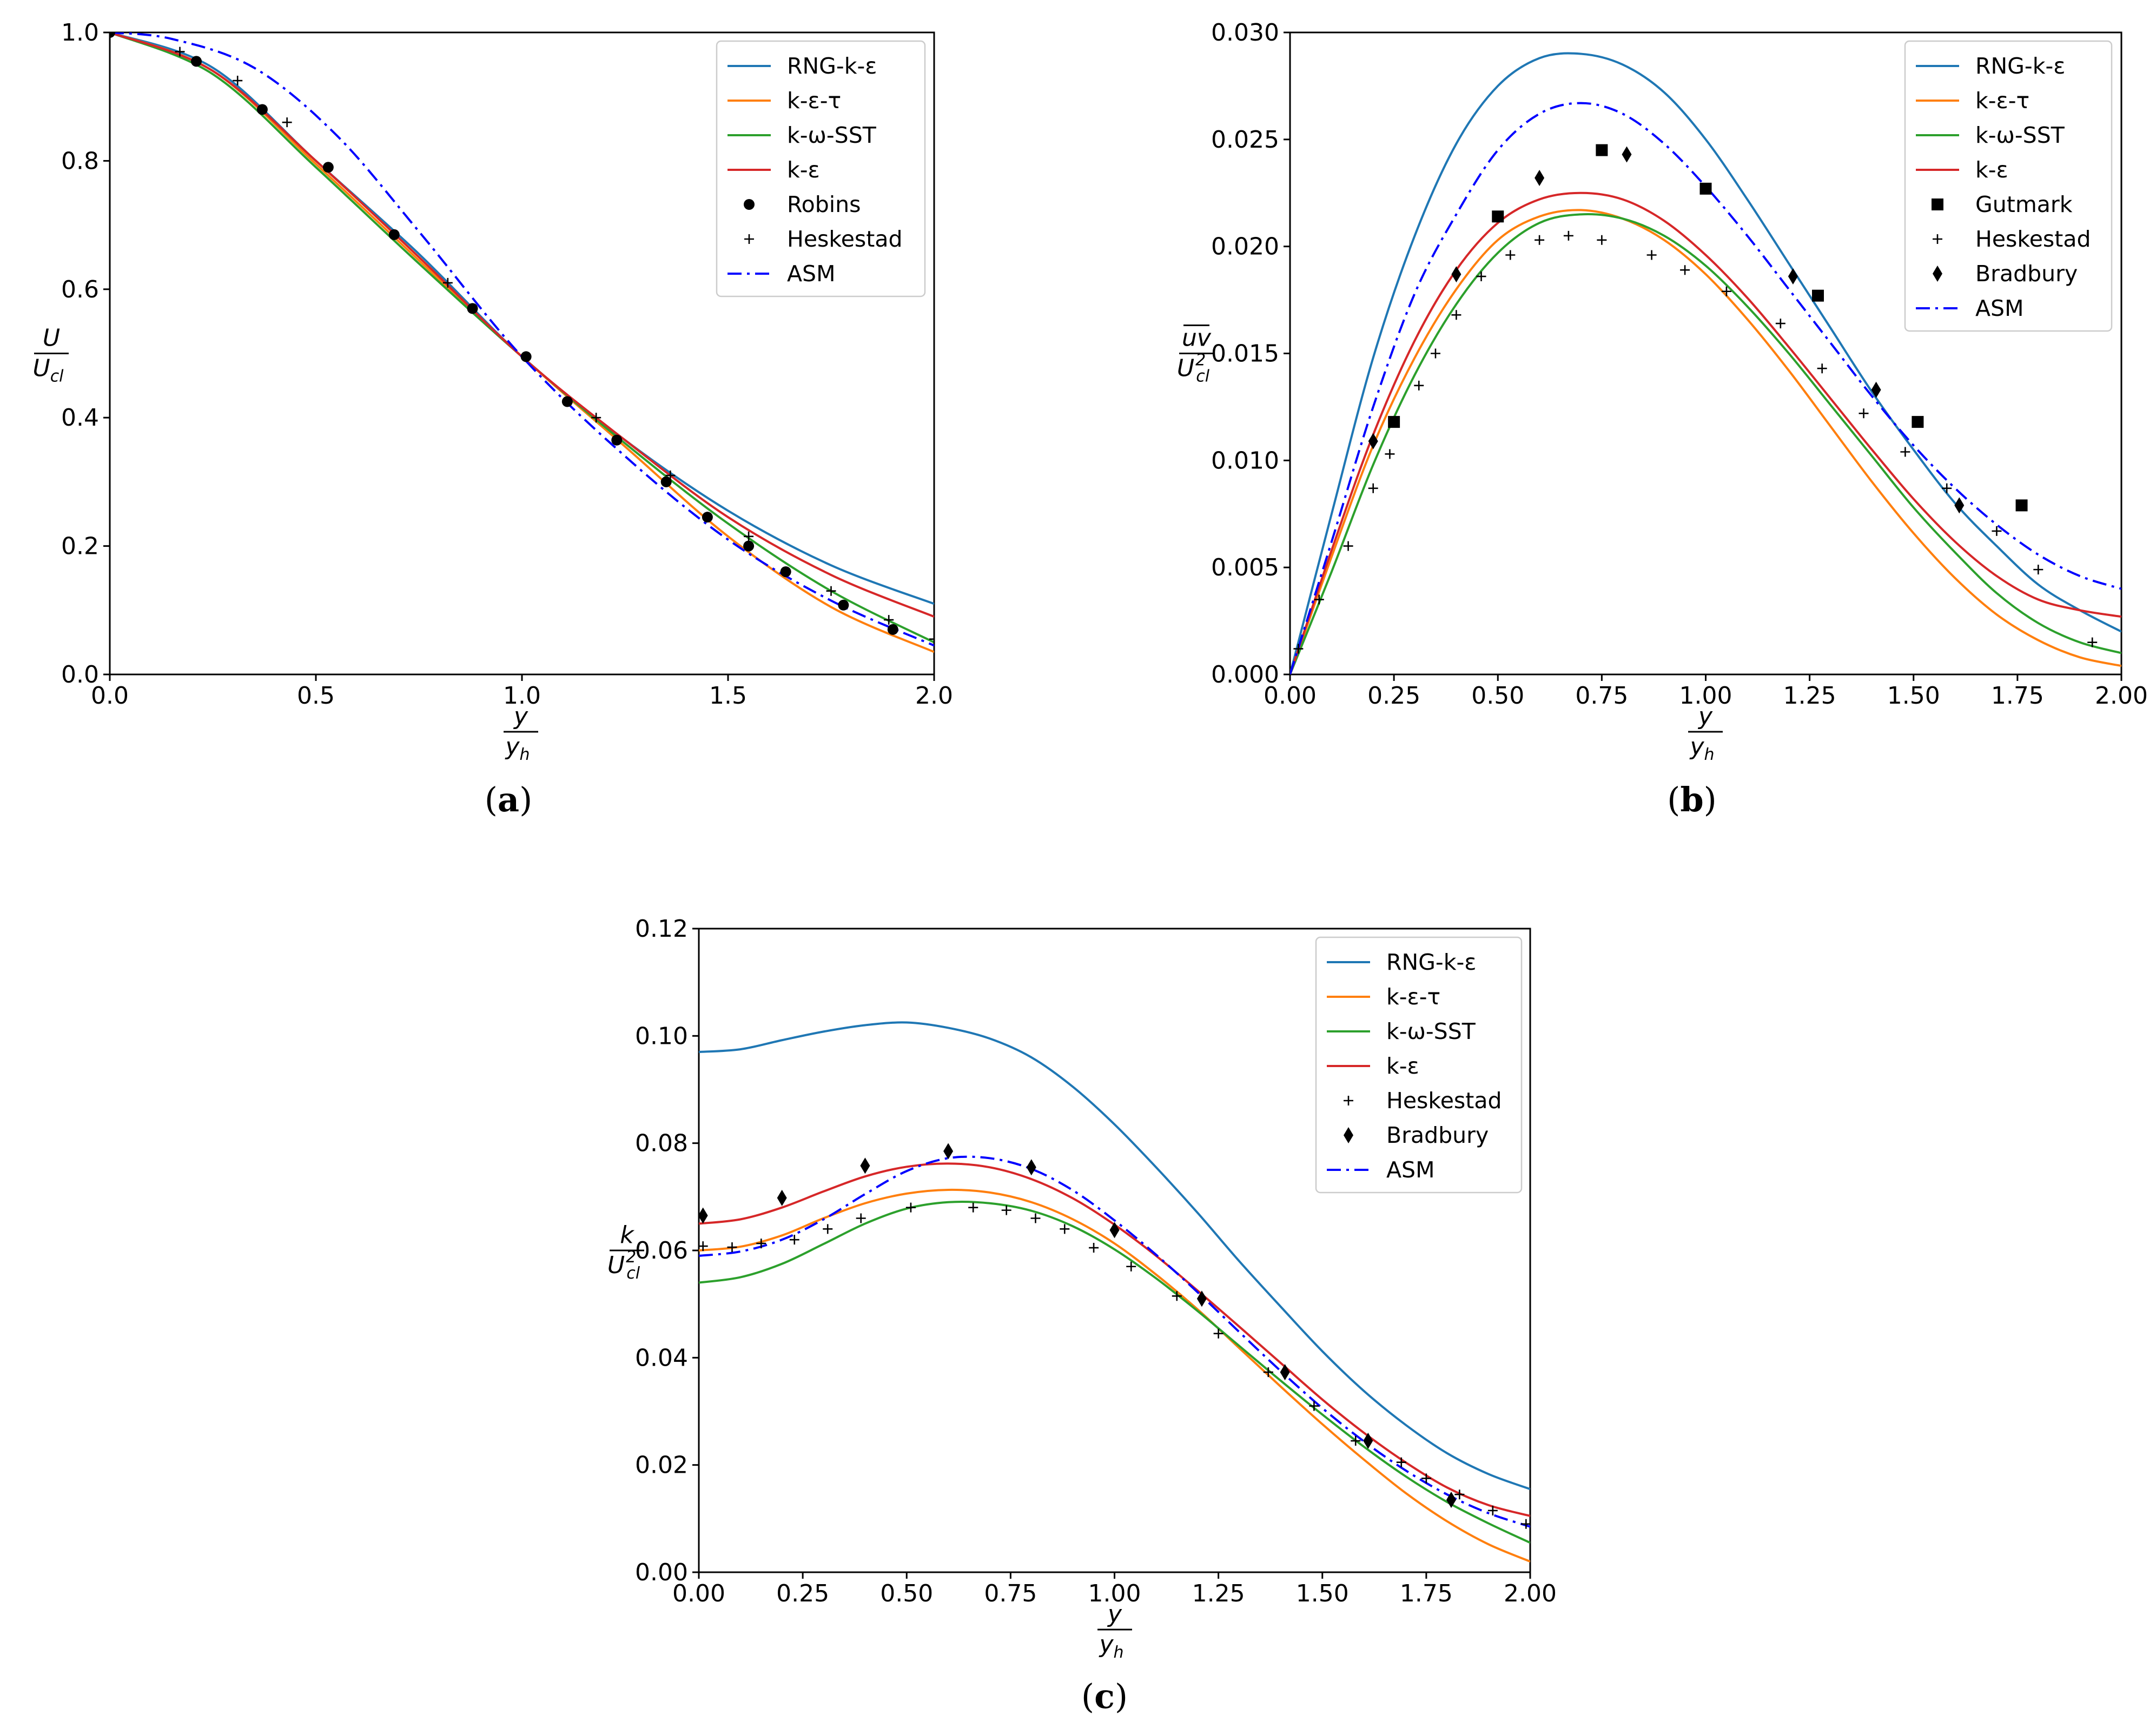 Image resolution: width=2156 pixels, height=1728 pixels. What do you see at coordinates (521, 733) in the screenshot?
I see `x-axis-label-a: y yh` at bounding box center [521, 733].